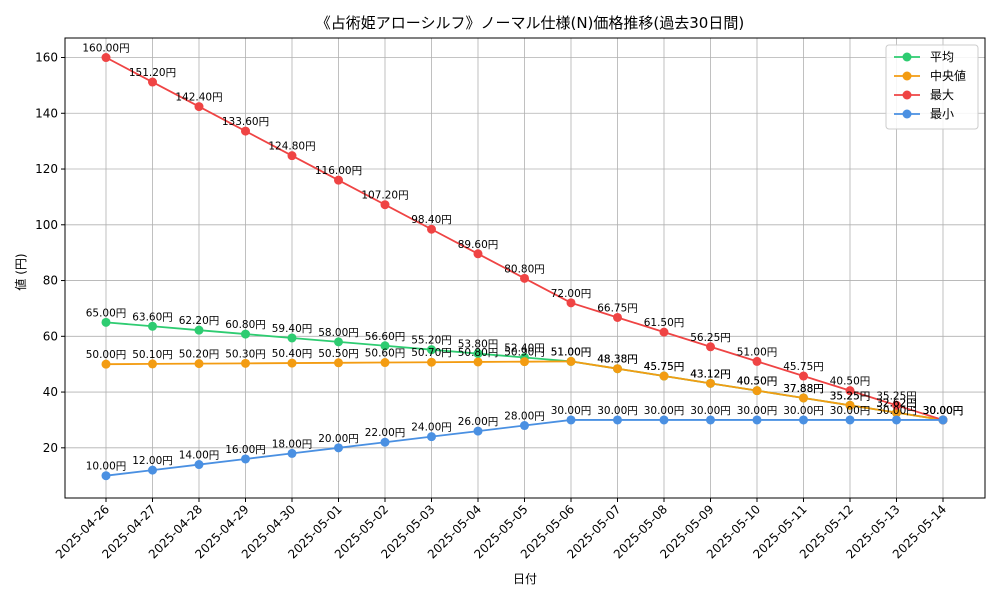 The width and height of the screenshot is (1000, 600). What do you see at coordinates (530, 23) in the screenshot?
I see `chart-title: 《占術姫アローシルフ》ノーマル仕様(N)価格推移(過去30日間)` at bounding box center [530, 23].